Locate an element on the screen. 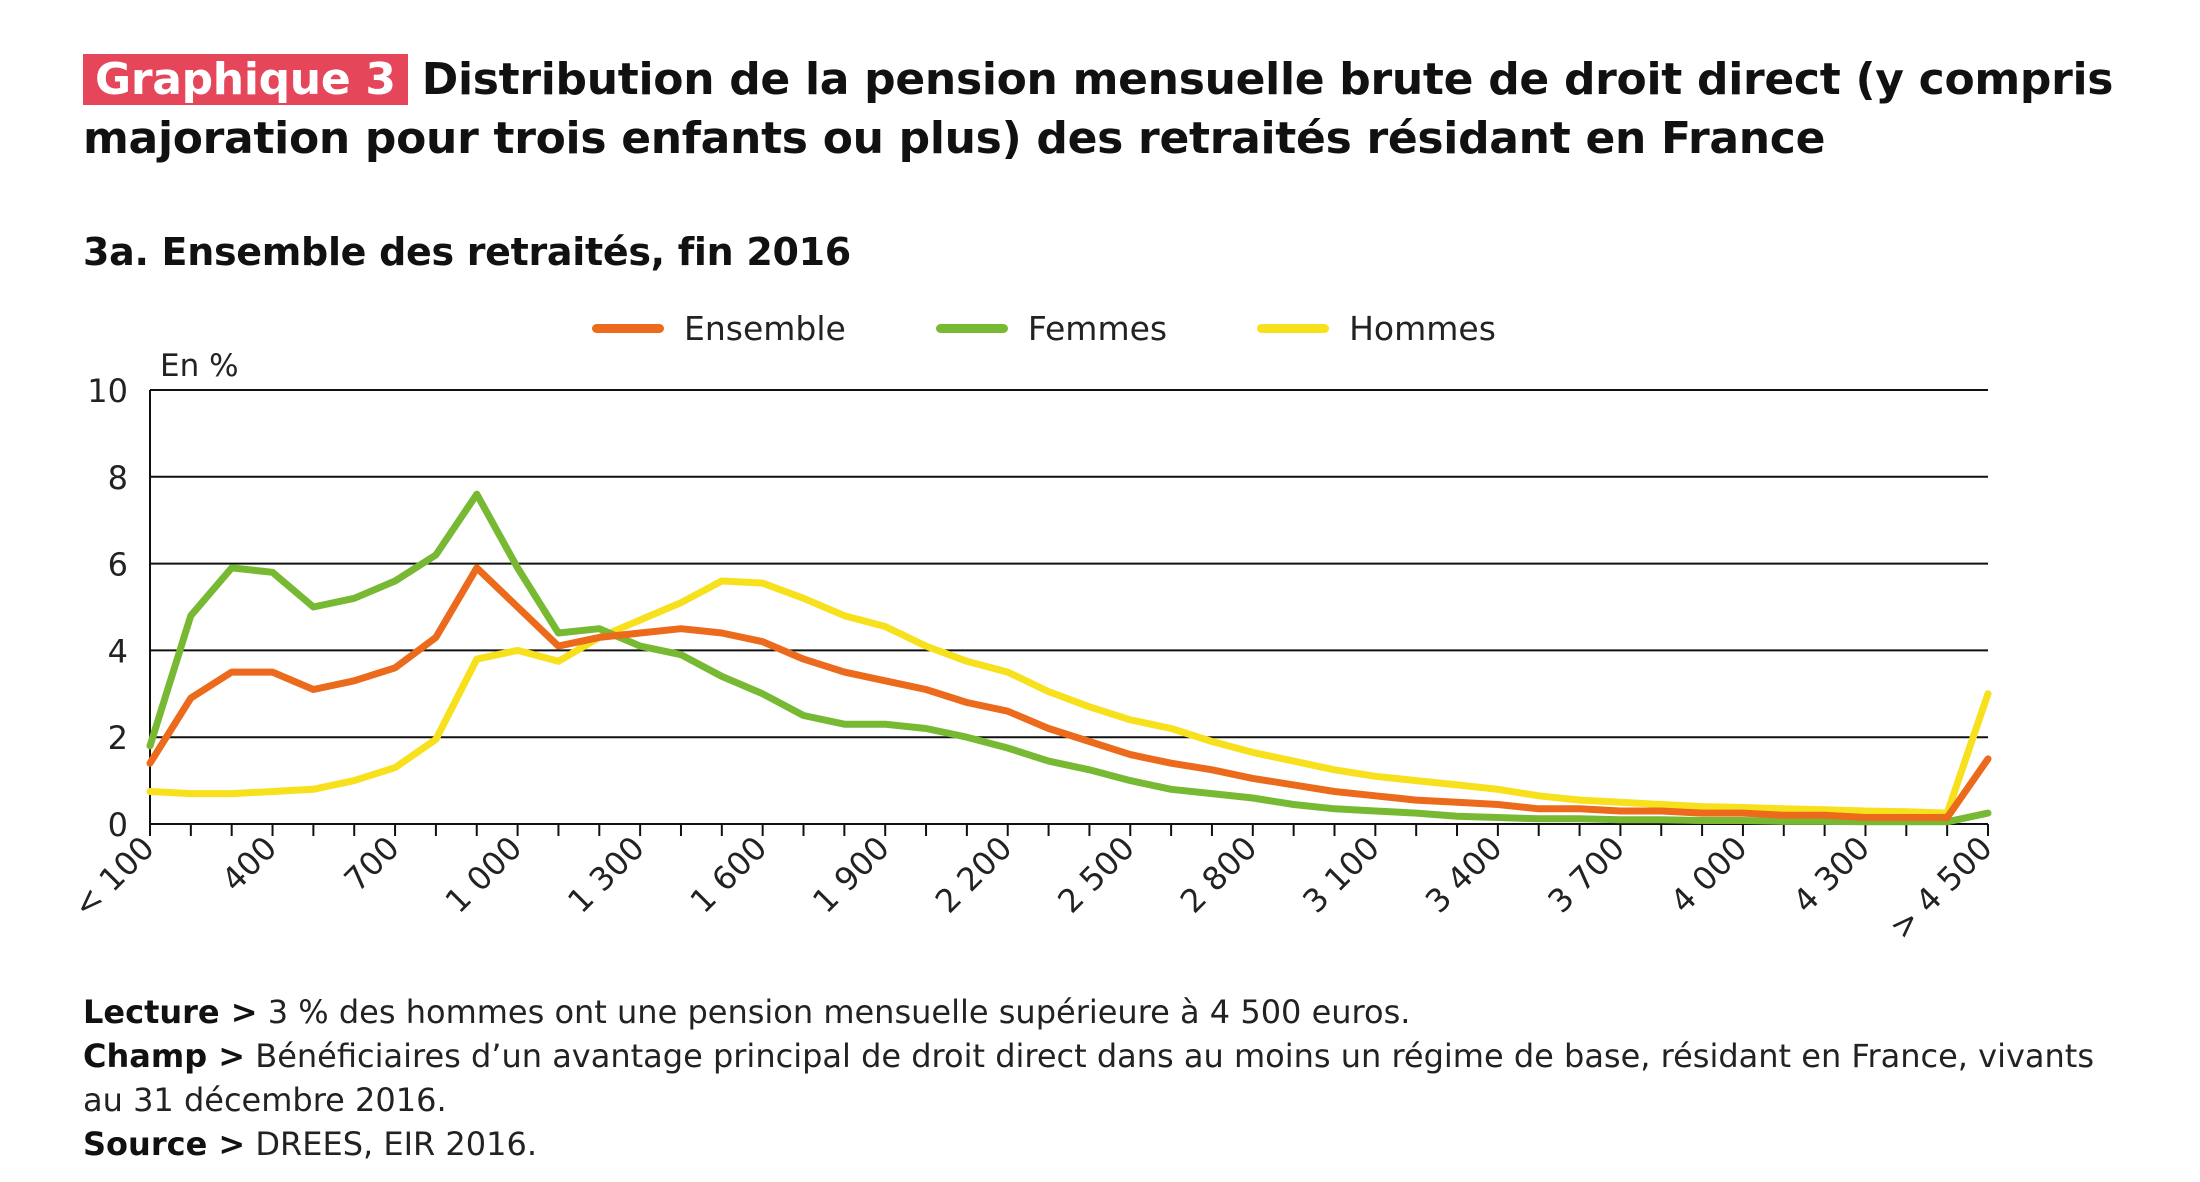 The image size is (2200, 1182). note-champ-key: Champ > is located at coordinates (164, 1056).